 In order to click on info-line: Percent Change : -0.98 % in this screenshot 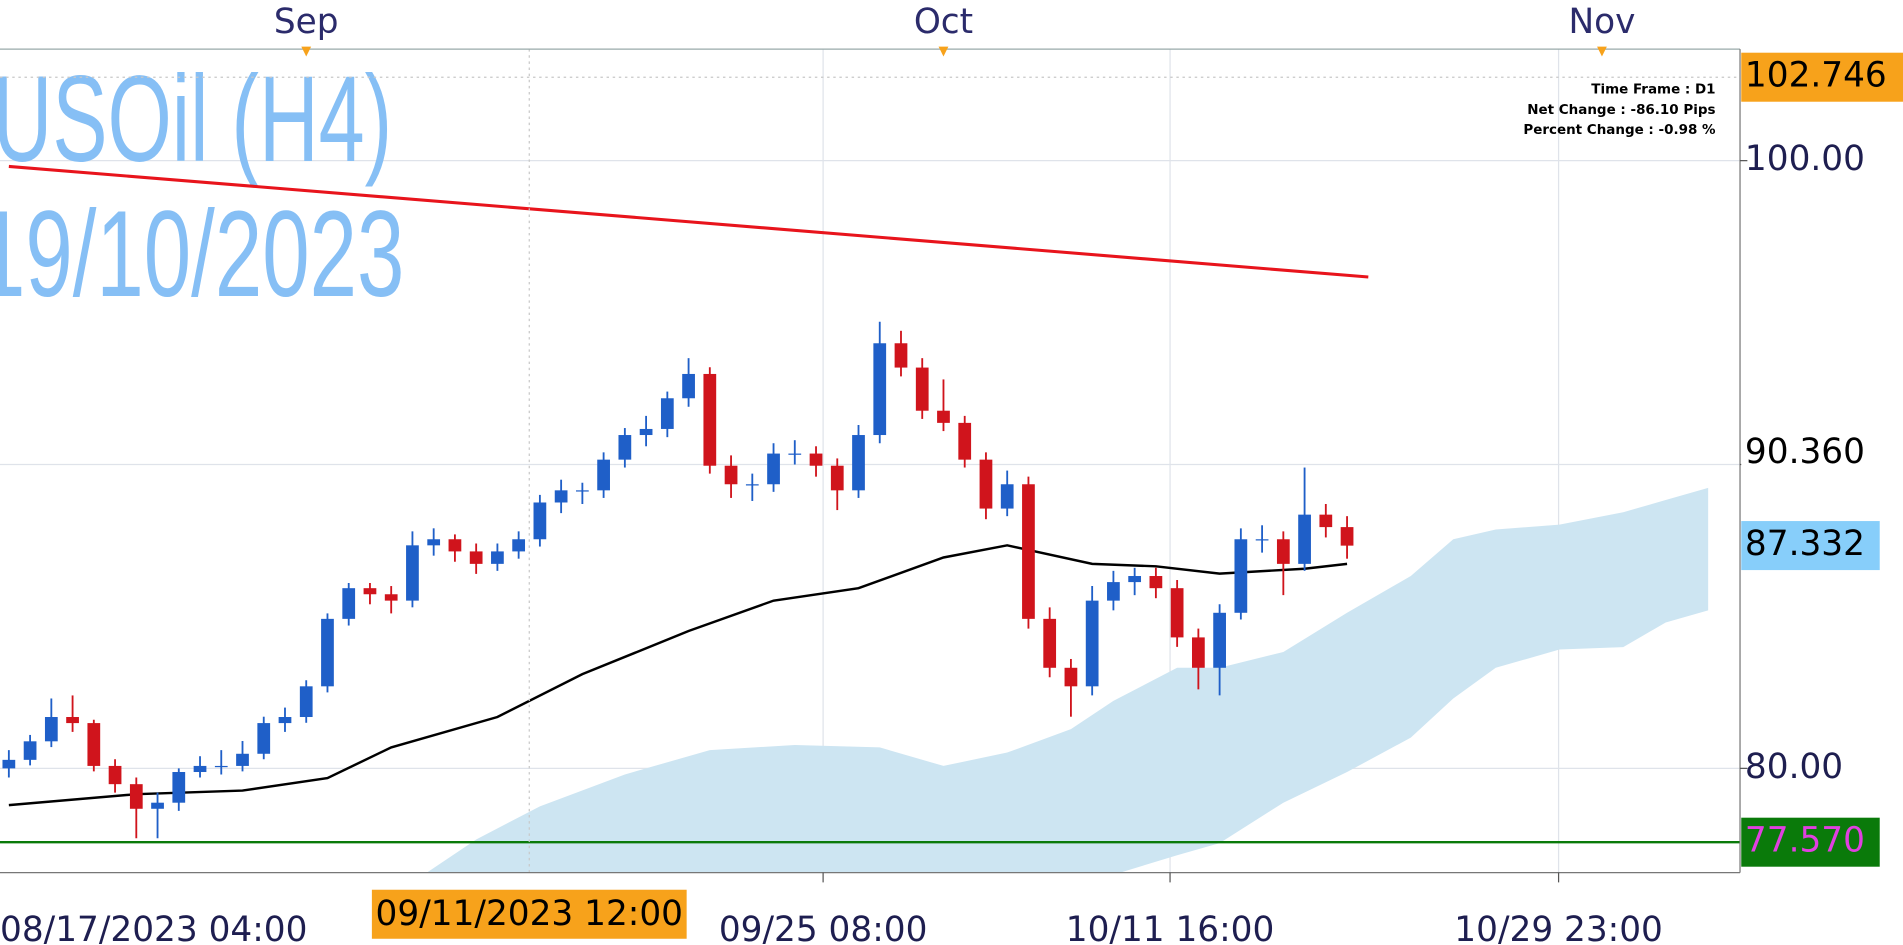, I will do `click(1619, 130)`.